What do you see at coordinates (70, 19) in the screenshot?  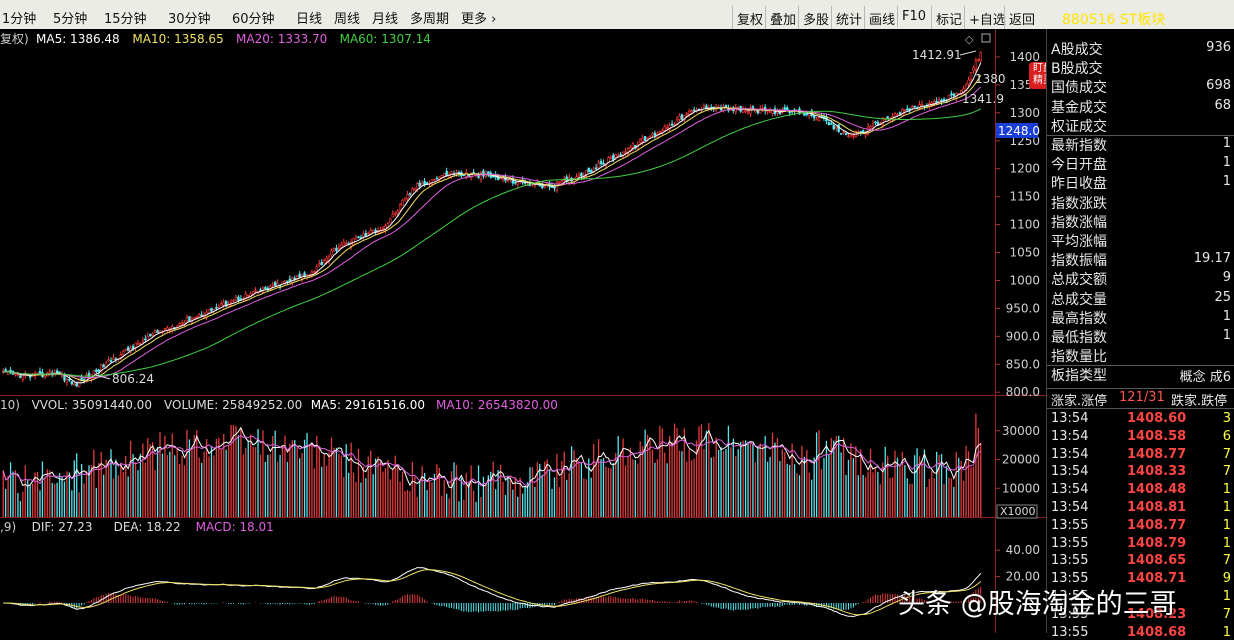 I see `period-tab-1: 5分钟` at bounding box center [70, 19].